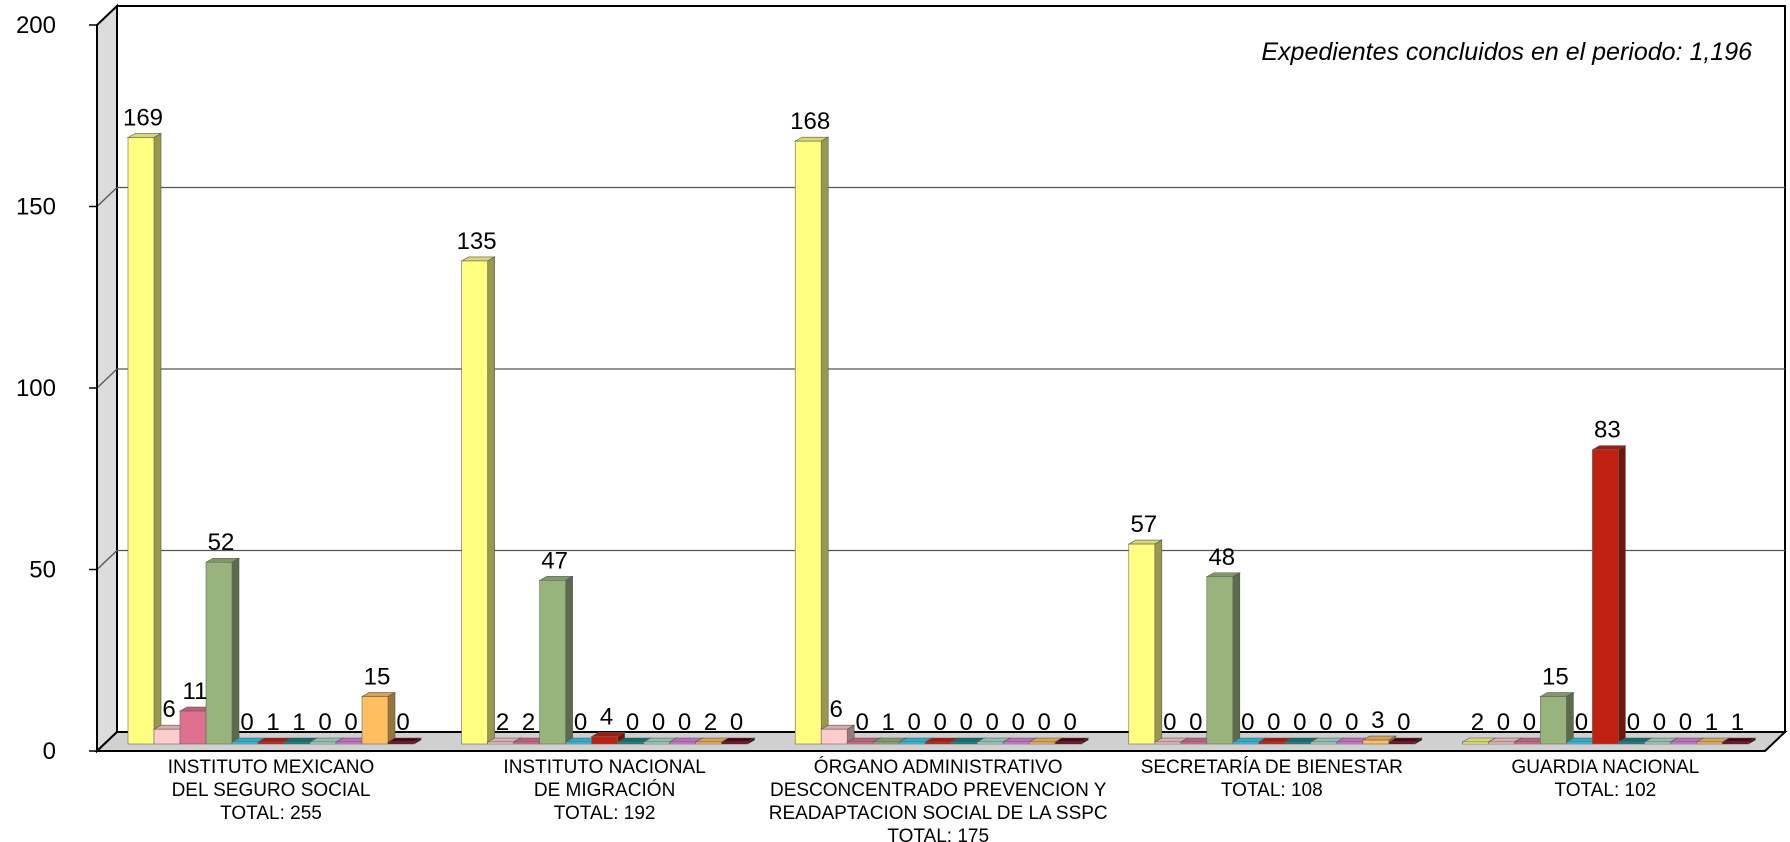 This screenshot has height=842, width=1790. Describe the element at coordinates (168, 709) in the screenshot. I see `data-label: 6` at that location.